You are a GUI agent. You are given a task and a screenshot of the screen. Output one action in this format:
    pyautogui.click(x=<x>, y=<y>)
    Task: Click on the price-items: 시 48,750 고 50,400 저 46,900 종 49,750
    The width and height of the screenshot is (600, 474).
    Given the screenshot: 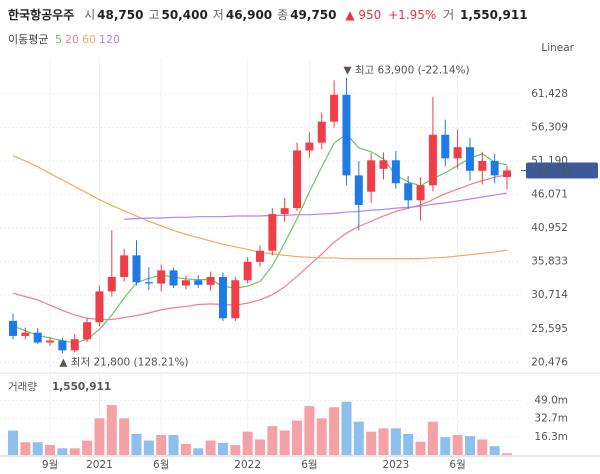 What is the action you would take?
    pyautogui.click(x=212, y=15)
    